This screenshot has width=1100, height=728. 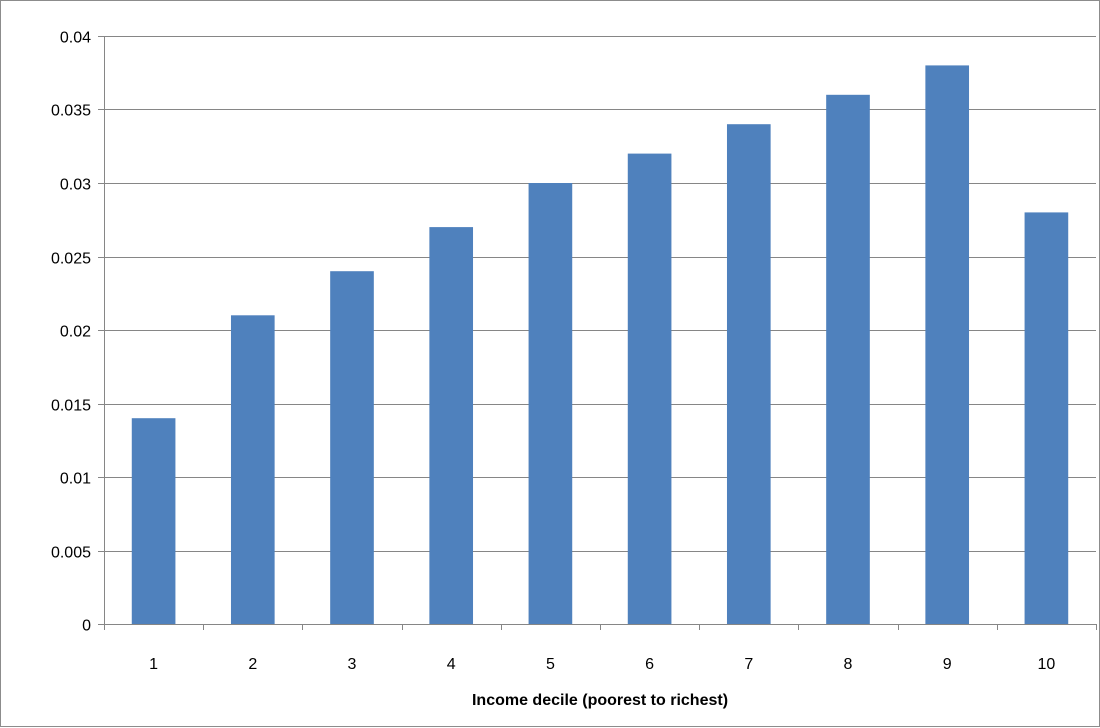 I want to click on y-tick-label: 0.025, so click(x=71, y=259).